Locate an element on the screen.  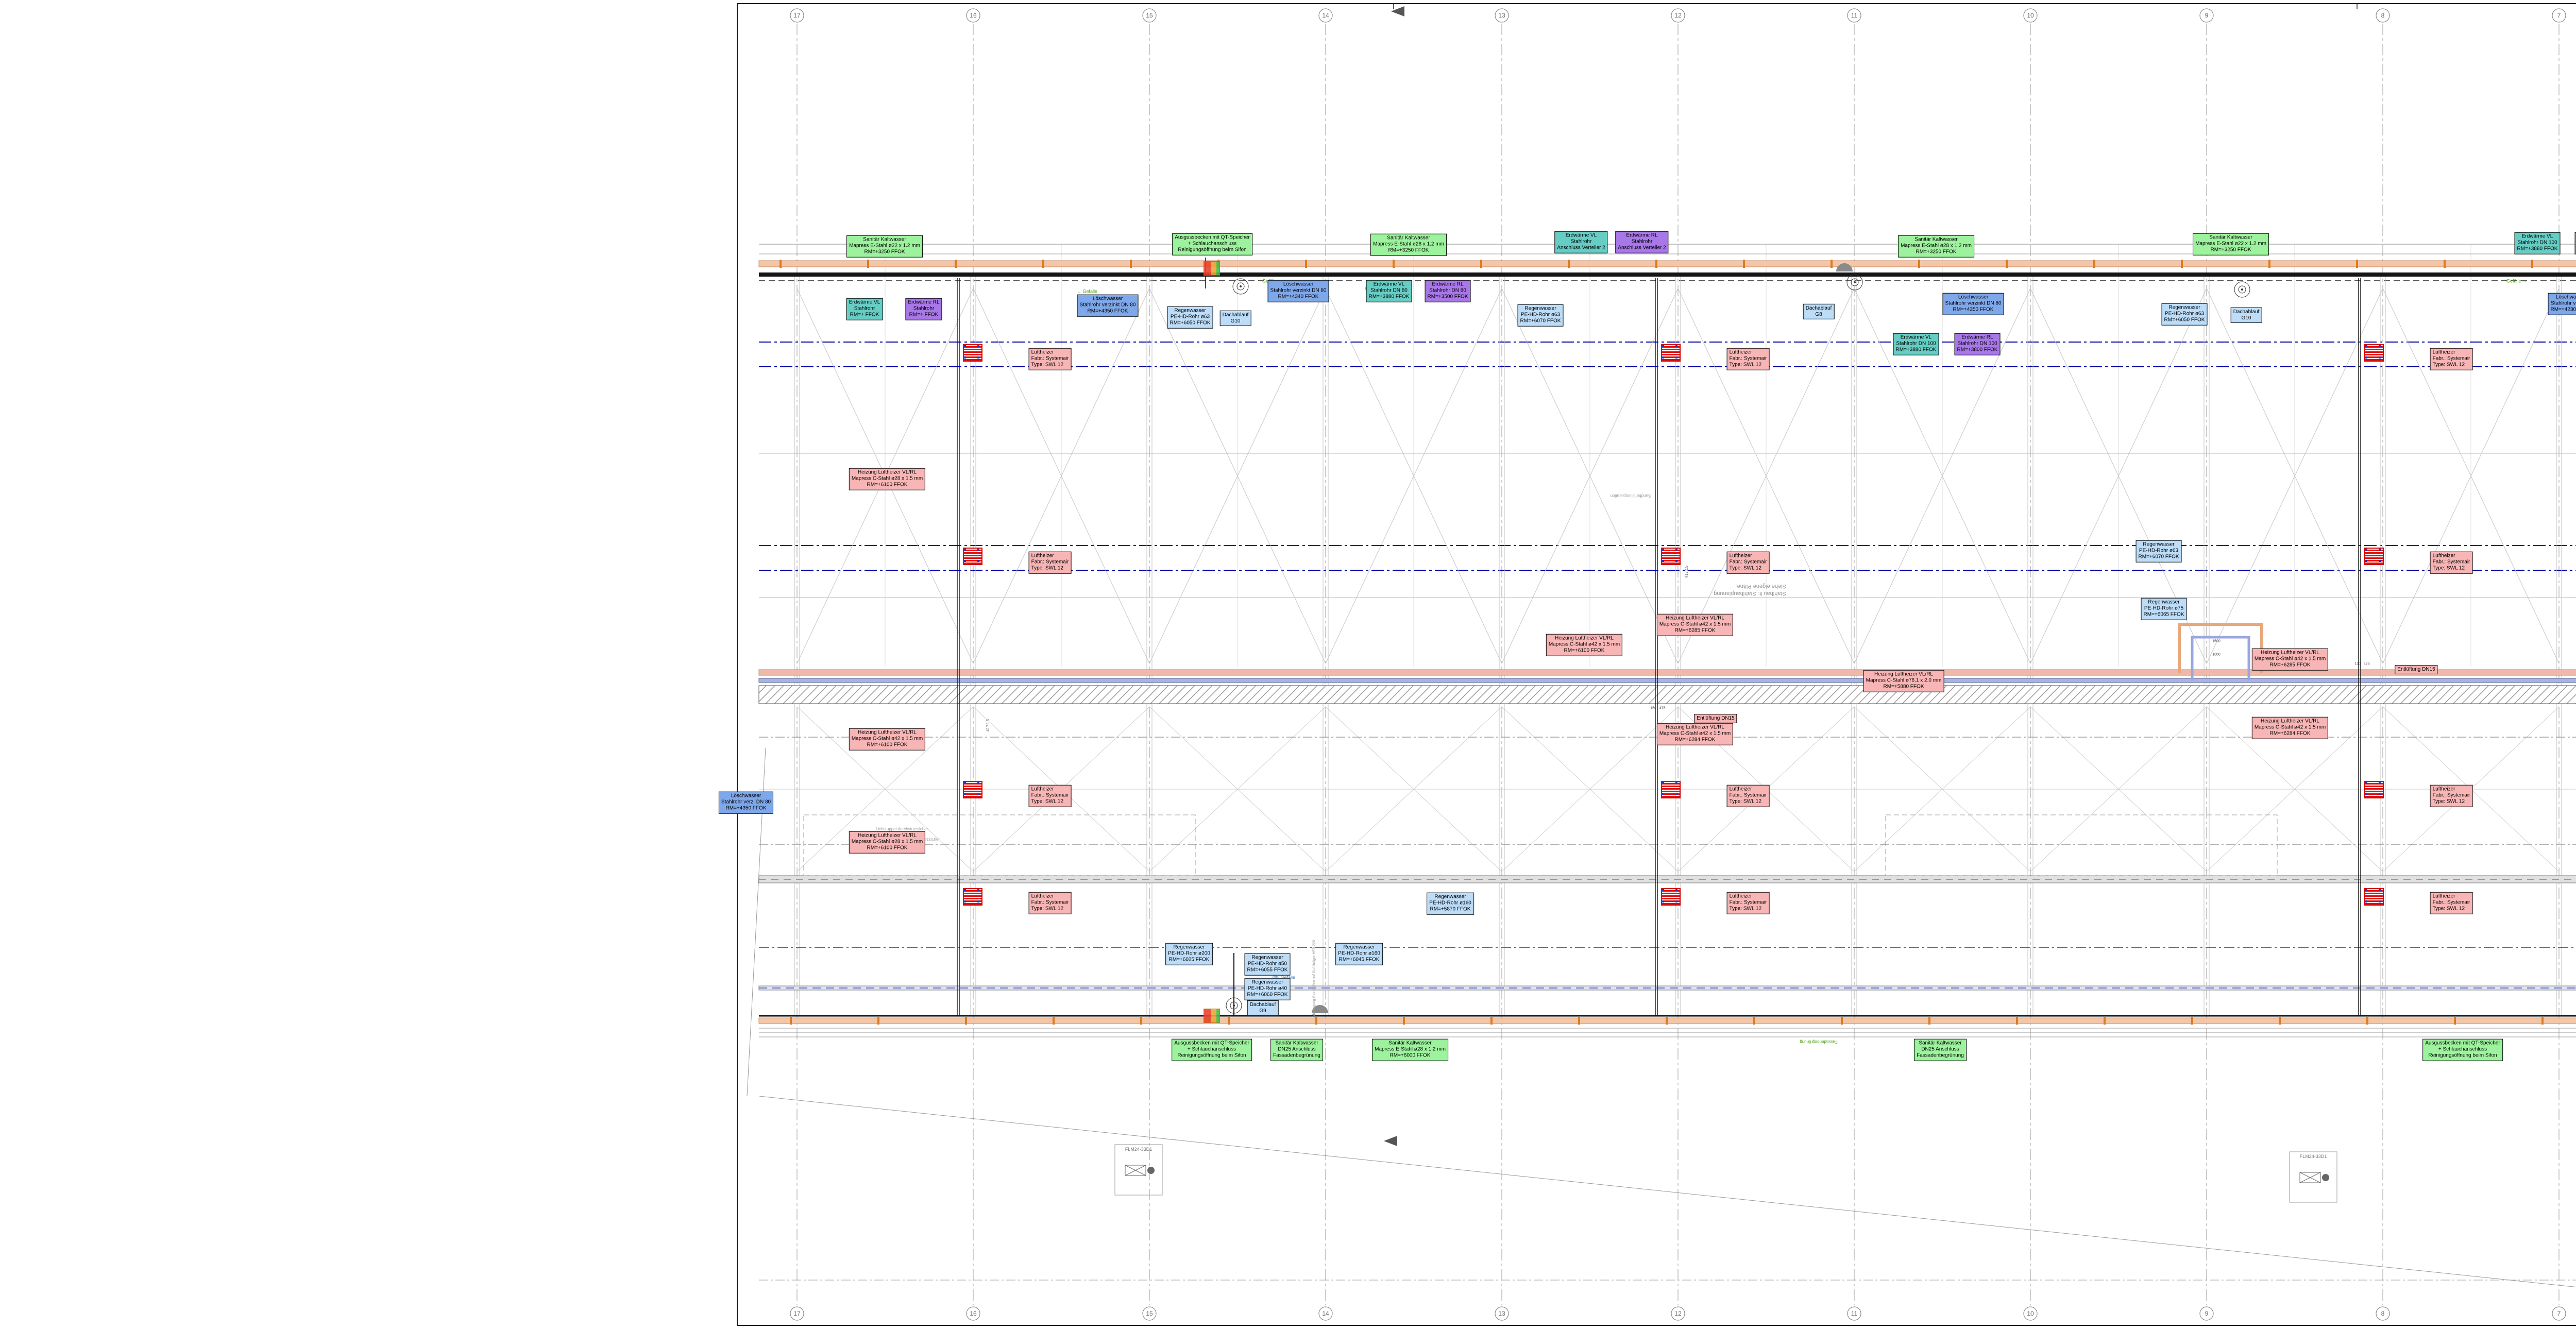
plan-label-line: G8 is located at coordinates (1818, 314).